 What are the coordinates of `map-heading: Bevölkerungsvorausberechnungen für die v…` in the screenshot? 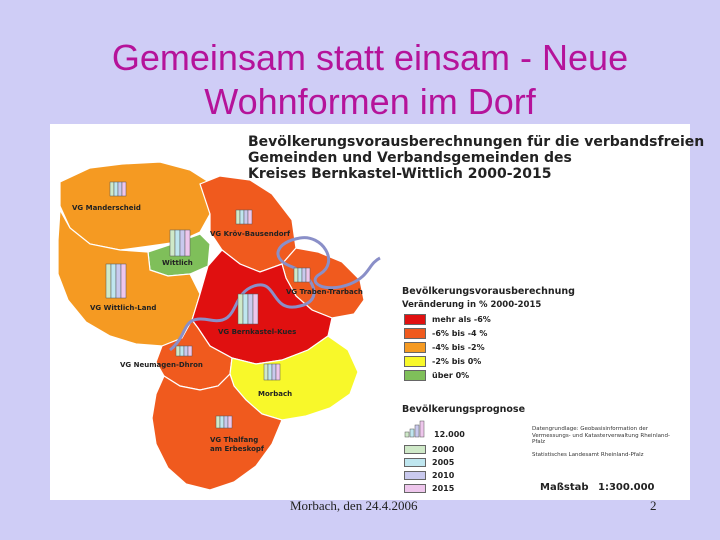 It's located at (476, 158).